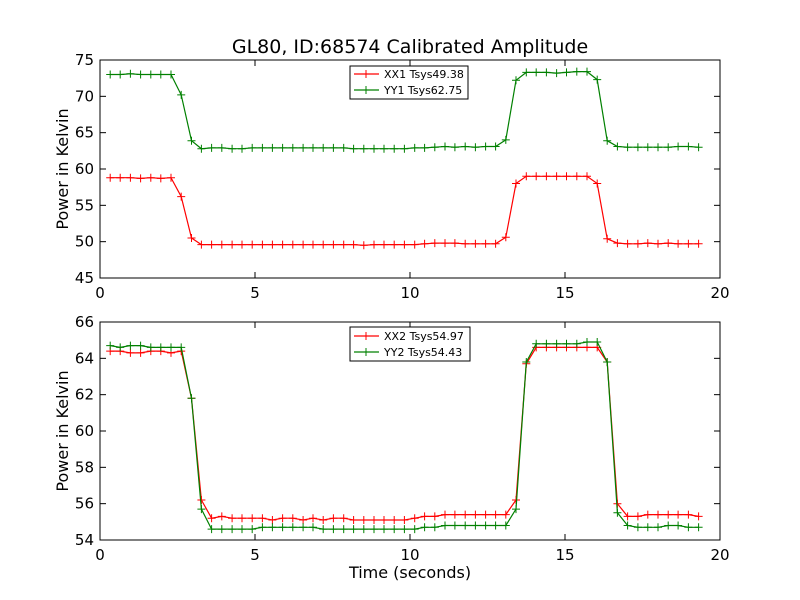  What do you see at coordinates (84, 169) in the screenshot?
I see `top-y-tick-label: 60` at bounding box center [84, 169].